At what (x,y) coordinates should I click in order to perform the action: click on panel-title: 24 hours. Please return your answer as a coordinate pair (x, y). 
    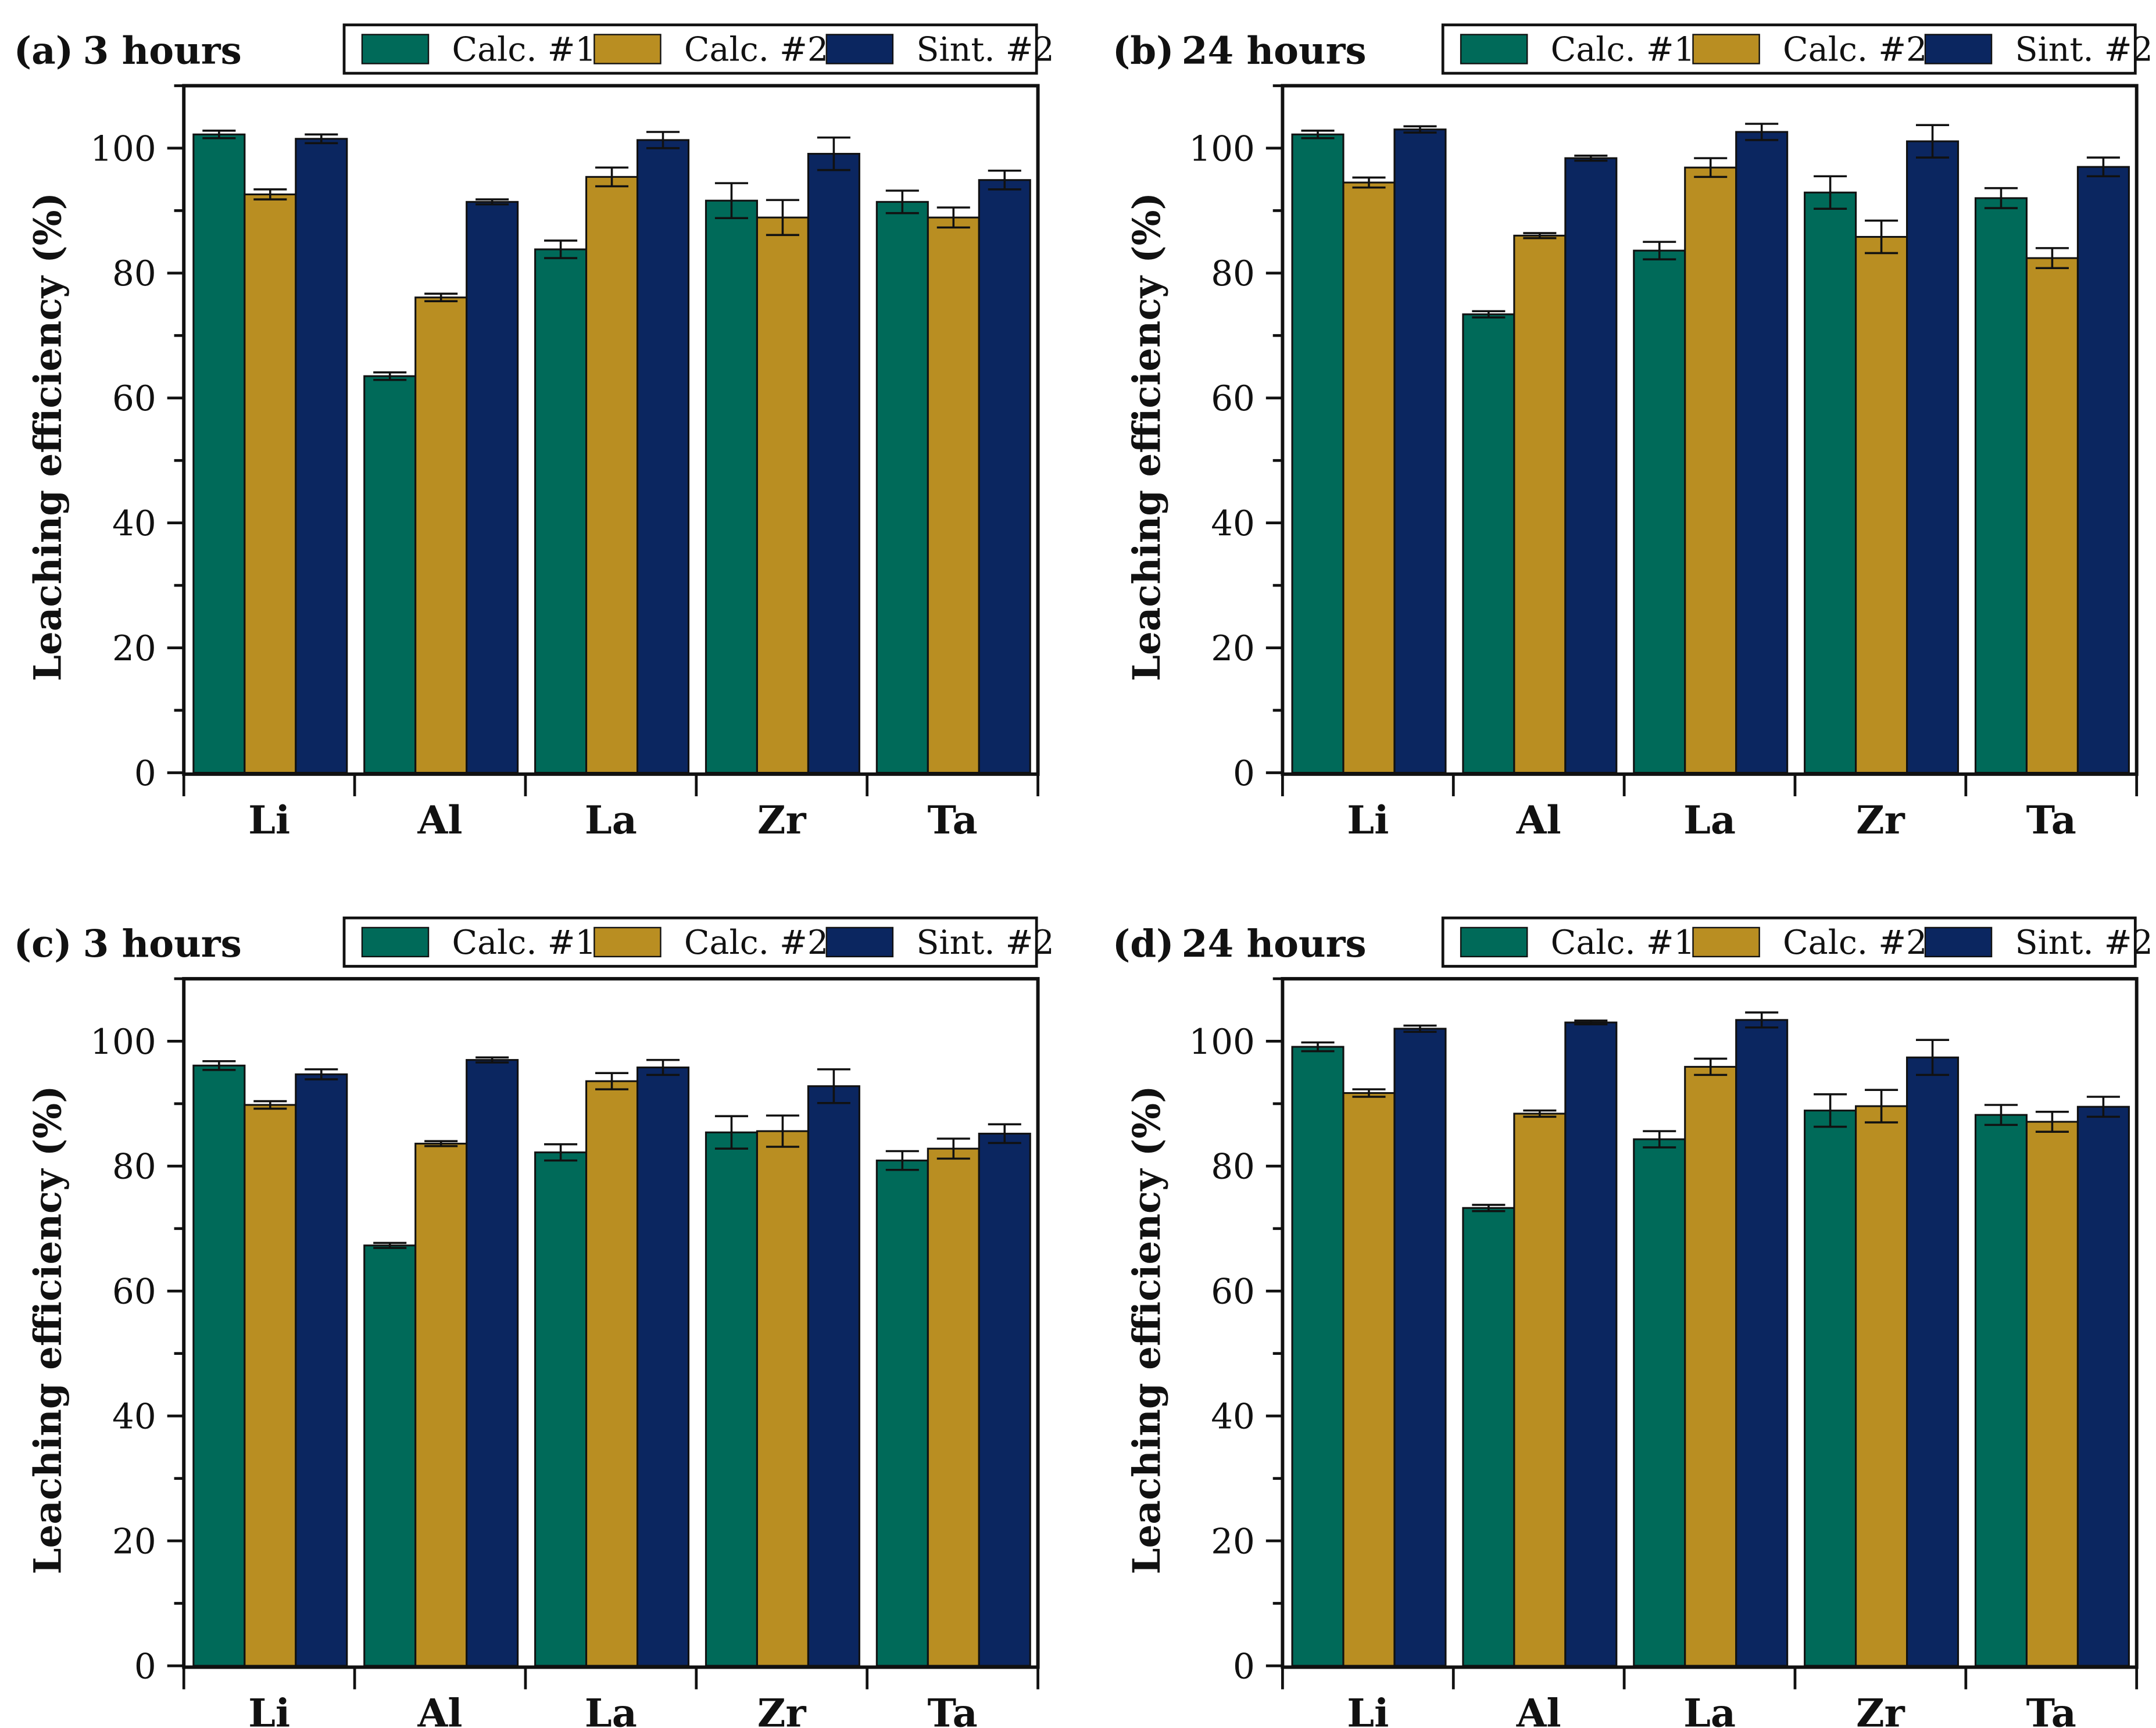
    Looking at the image, I should click on (1274, 944).